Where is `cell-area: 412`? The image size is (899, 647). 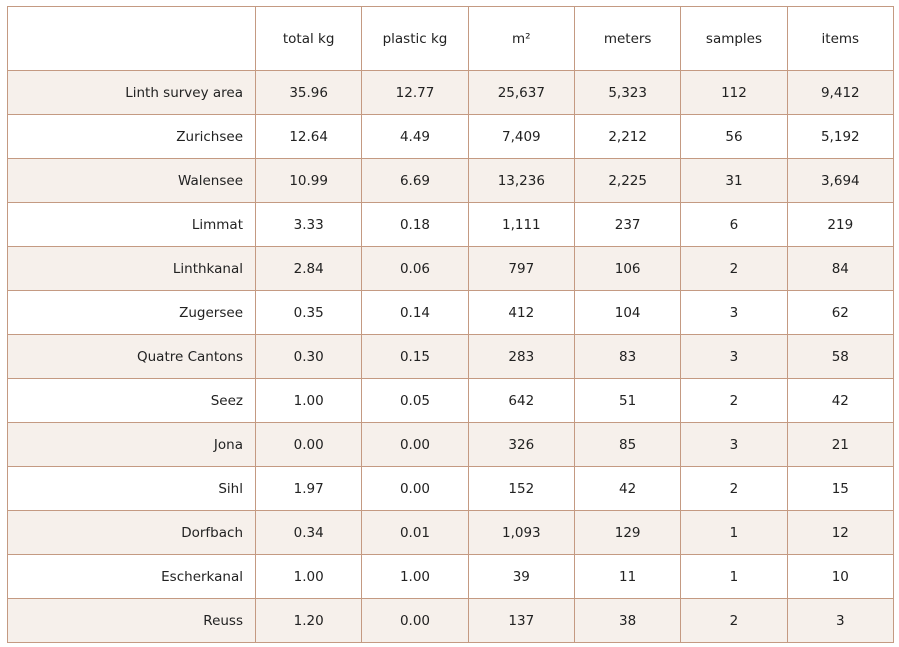
cell-area: 412 is located at coordinates (521, 312).